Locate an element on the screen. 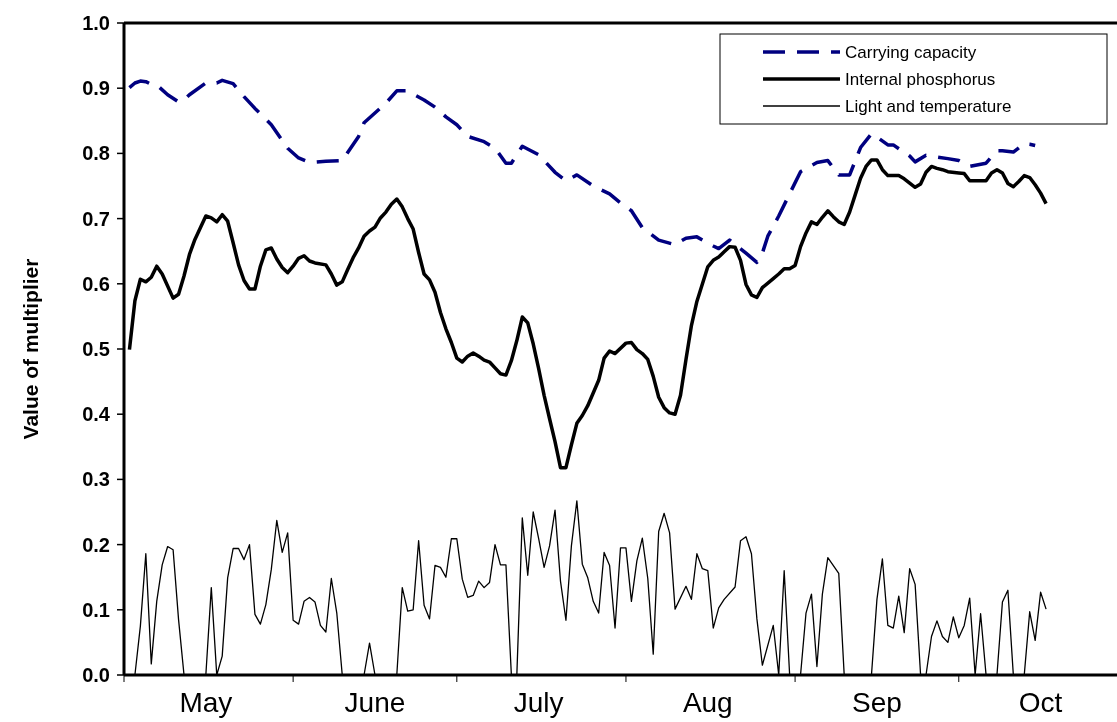  x-tick-label: Oct is located at coordinates (1040, 702).